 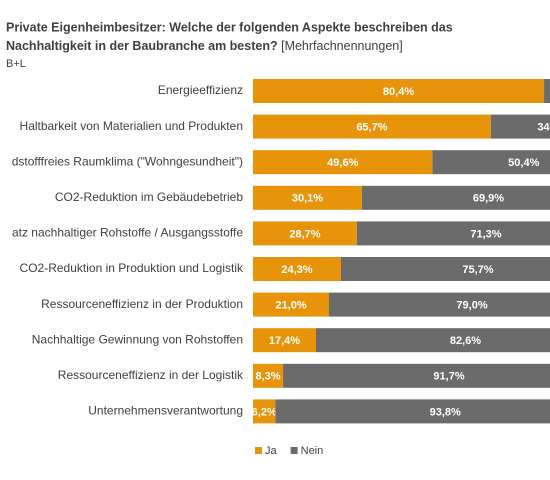 What do you see at coordinates (312, 451) in the screenshot?
I see `legend-label: Nein` at bounding box center [312, 451].